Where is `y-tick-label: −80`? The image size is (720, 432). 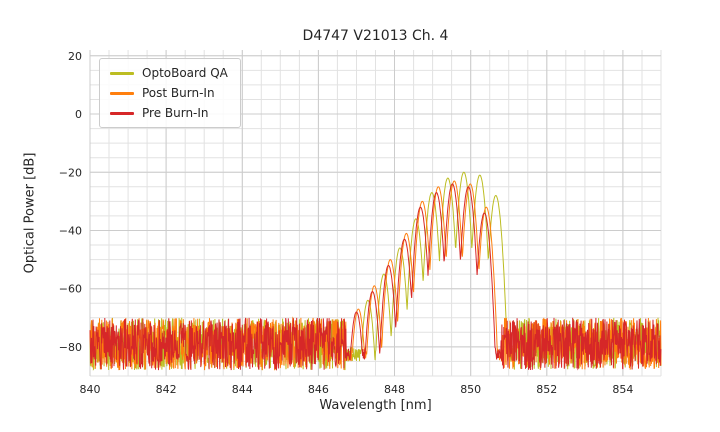 y-tick-label: −80 is located at coordinates (70, 347).